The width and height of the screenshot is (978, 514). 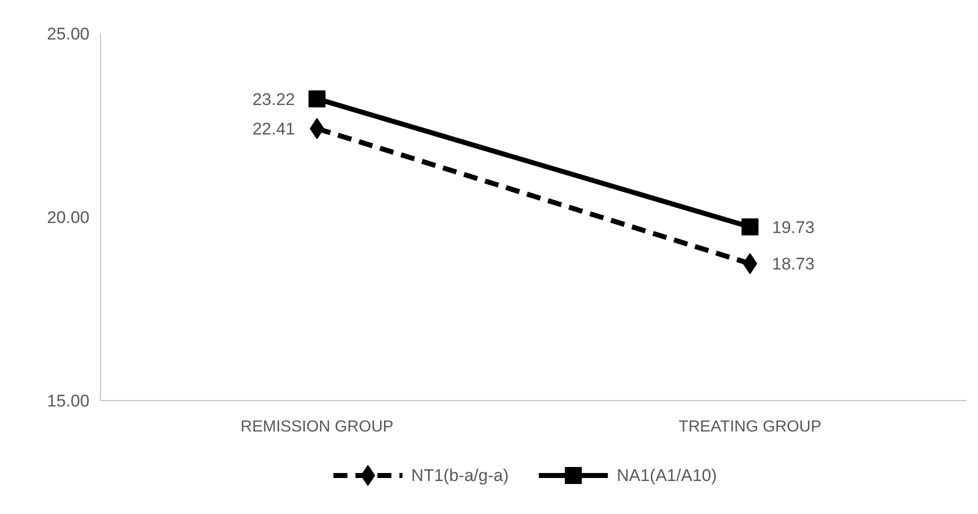 What do you see at coordinates (68, 217) in the screenshot?
I see `y-tick-label: 20.00` at bounding box center [68, 217].